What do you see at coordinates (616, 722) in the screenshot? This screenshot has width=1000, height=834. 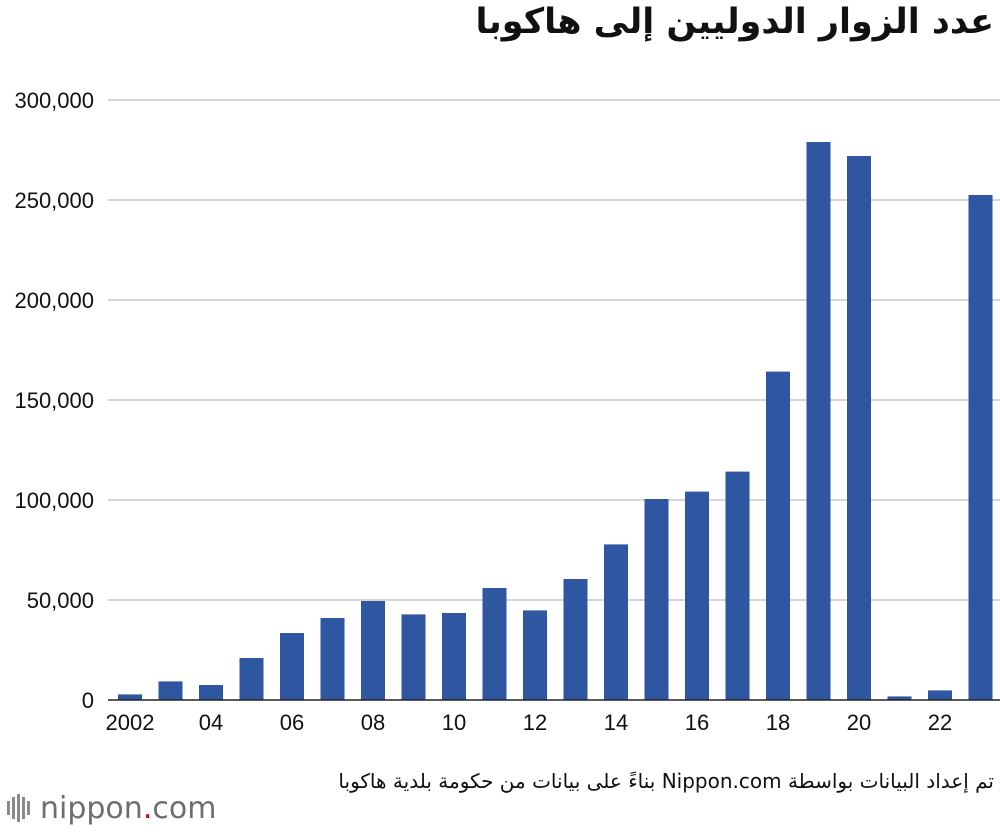 I see `x-tick-label: 14` at bounding box center [616, 722].